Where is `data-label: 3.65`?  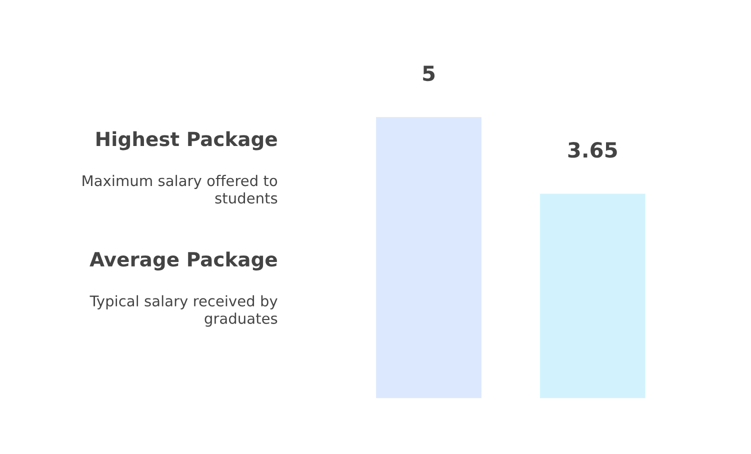 data-label: 3.65 is located at coordinates (592, 150).